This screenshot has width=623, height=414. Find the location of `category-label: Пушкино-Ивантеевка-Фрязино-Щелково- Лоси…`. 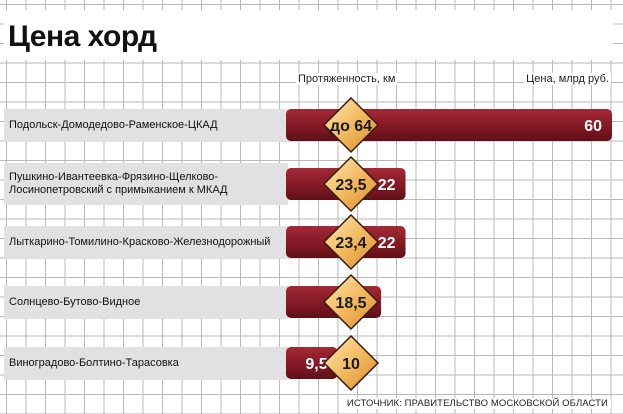

category-label: Пушкино-Ивантеевка-Фрязино-Щелково- Лоси… is located at coordinates (146, 184).